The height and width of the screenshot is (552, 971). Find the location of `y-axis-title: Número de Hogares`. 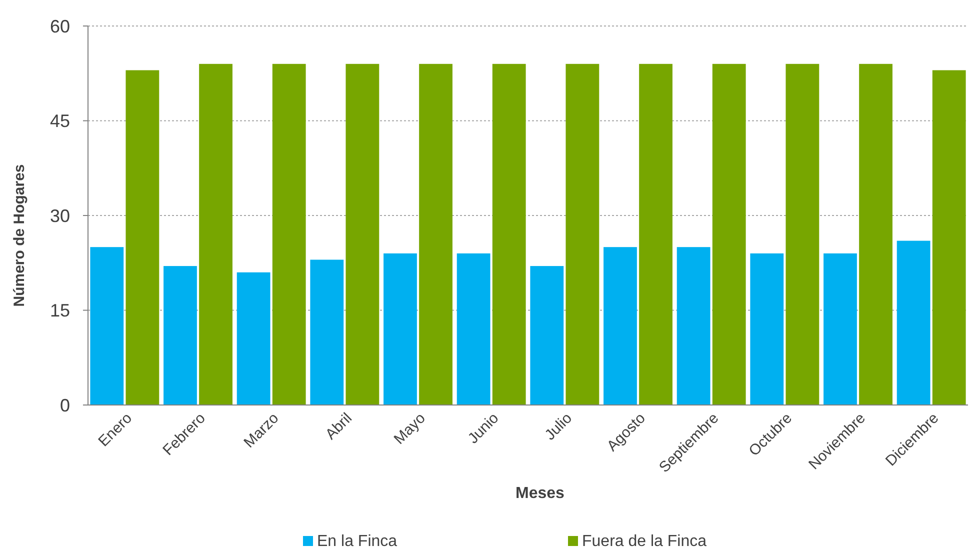

y-axis-title: Número de Hogares is located at coordinates (19, 235).